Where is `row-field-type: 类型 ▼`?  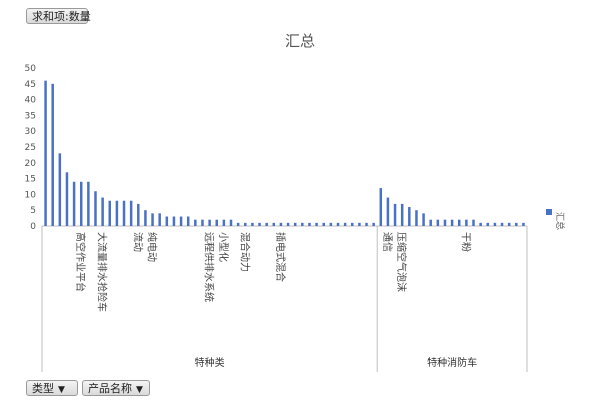
row-field-type: 类型 ▼ is located at coordinates (52, 388).